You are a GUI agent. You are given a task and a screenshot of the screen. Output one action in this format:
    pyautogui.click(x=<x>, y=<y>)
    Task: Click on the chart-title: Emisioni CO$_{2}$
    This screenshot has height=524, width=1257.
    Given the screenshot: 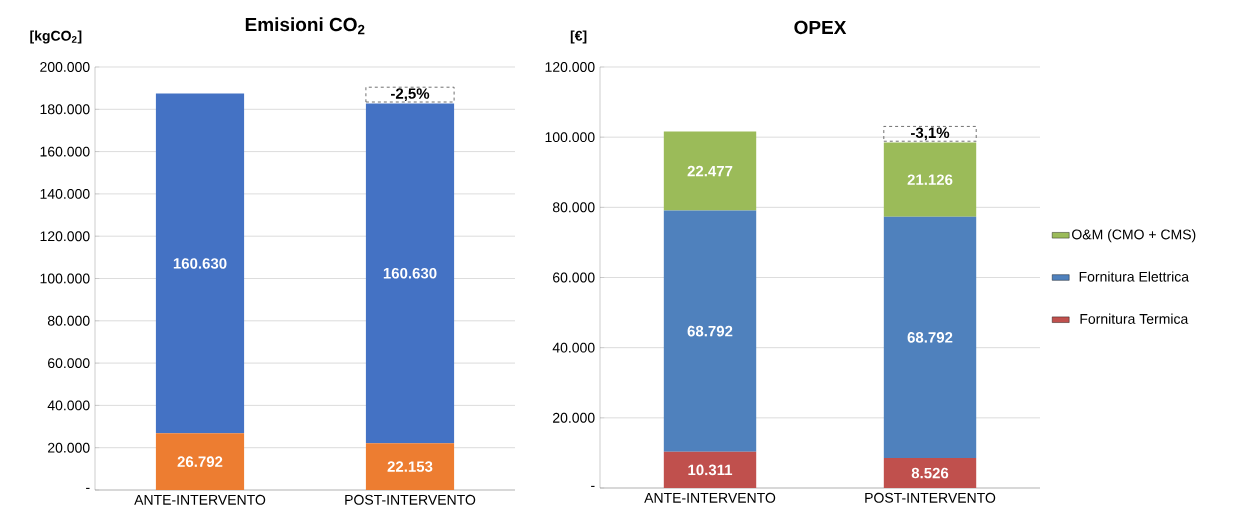 What is the action you would take?
    pyautogui.click(x=305, y=26)
    